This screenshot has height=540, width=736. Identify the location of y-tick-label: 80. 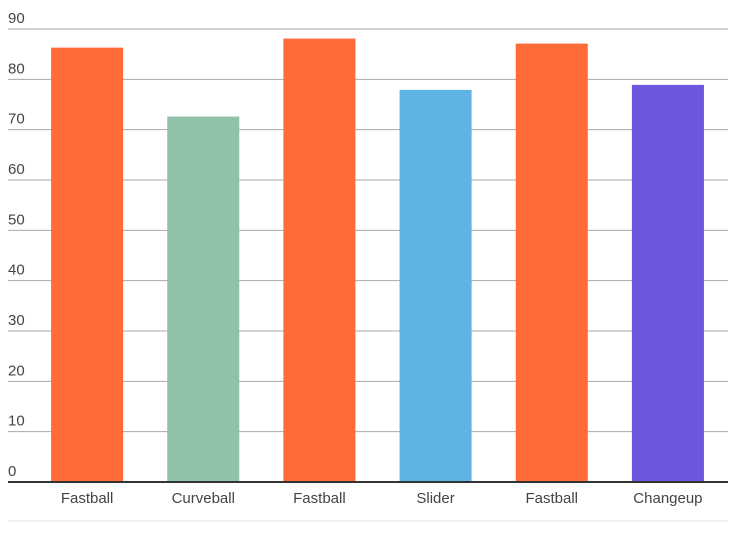
(16, 68).